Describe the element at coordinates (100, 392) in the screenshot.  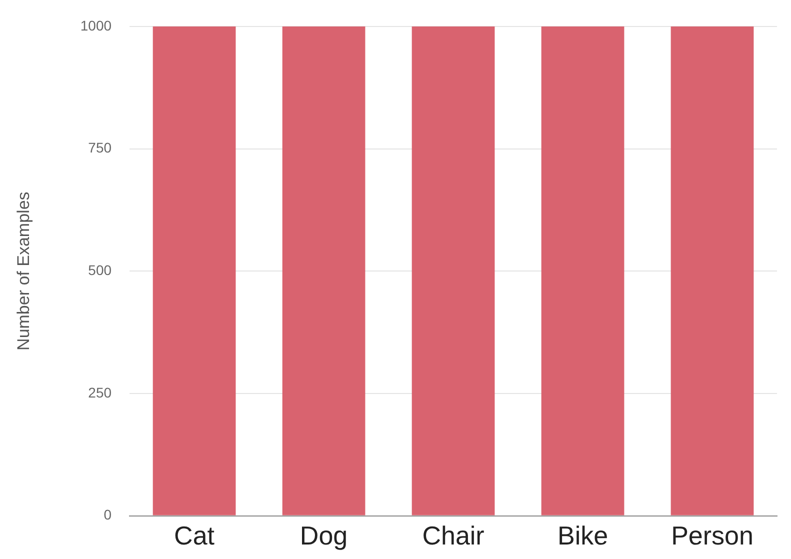
I see `y-tick-label: 250` at that location.